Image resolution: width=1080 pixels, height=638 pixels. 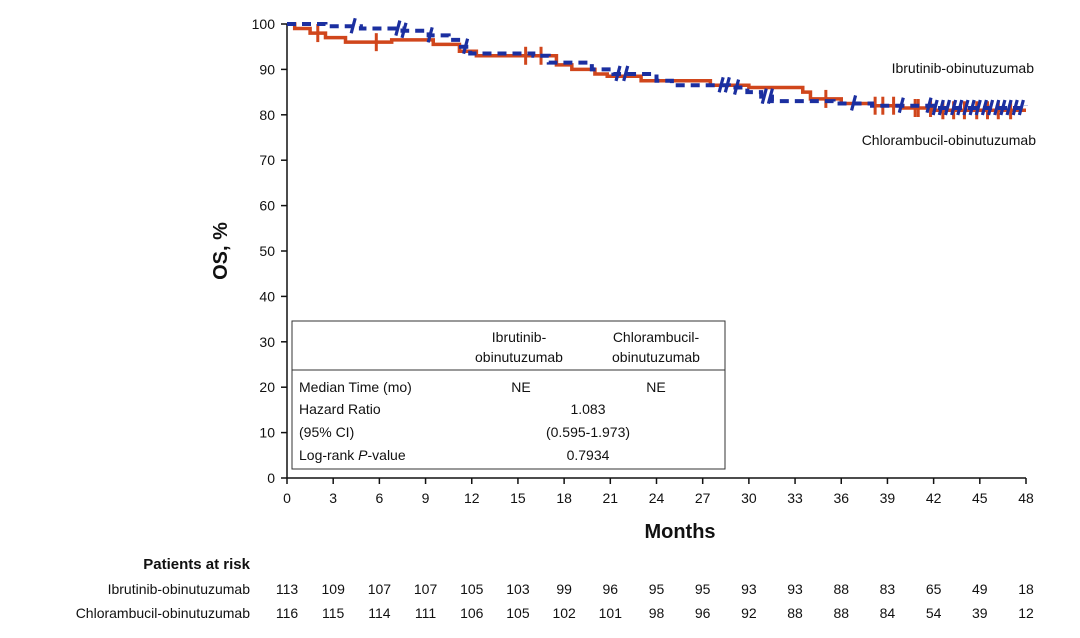 What do you see at coordinates (287, 589) in the screenshot?
I see `at-risk-value-ibrutinib-0: 113` at bounding box center [287, 589].